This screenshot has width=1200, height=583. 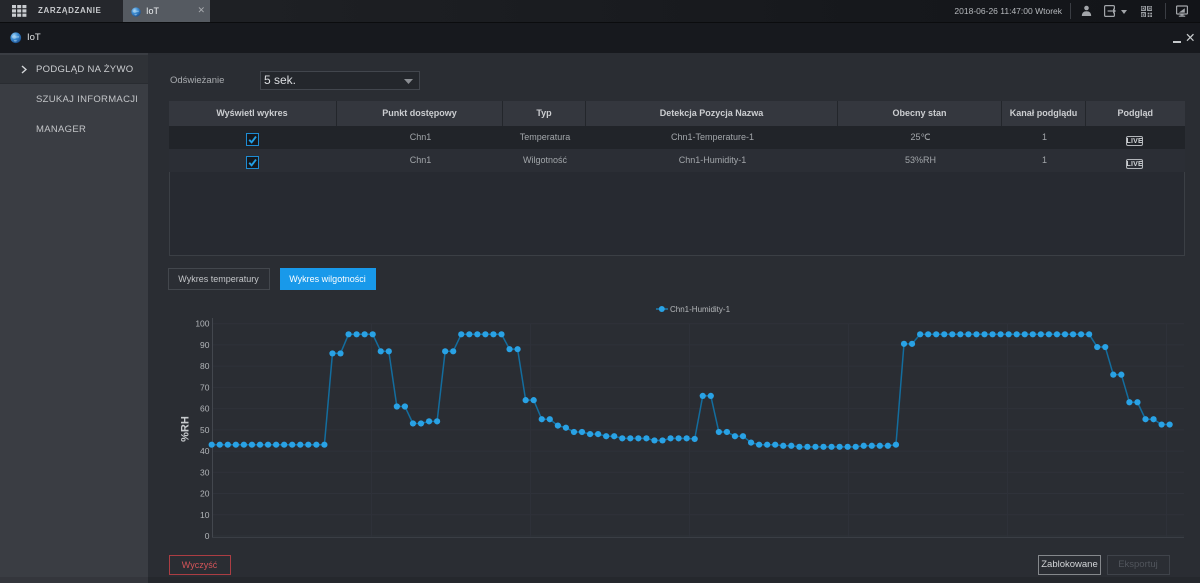 What do you see at coordinates (205, 515) in the screenshot?
I see `svg-text: 10` at bounding box center [205, 515].